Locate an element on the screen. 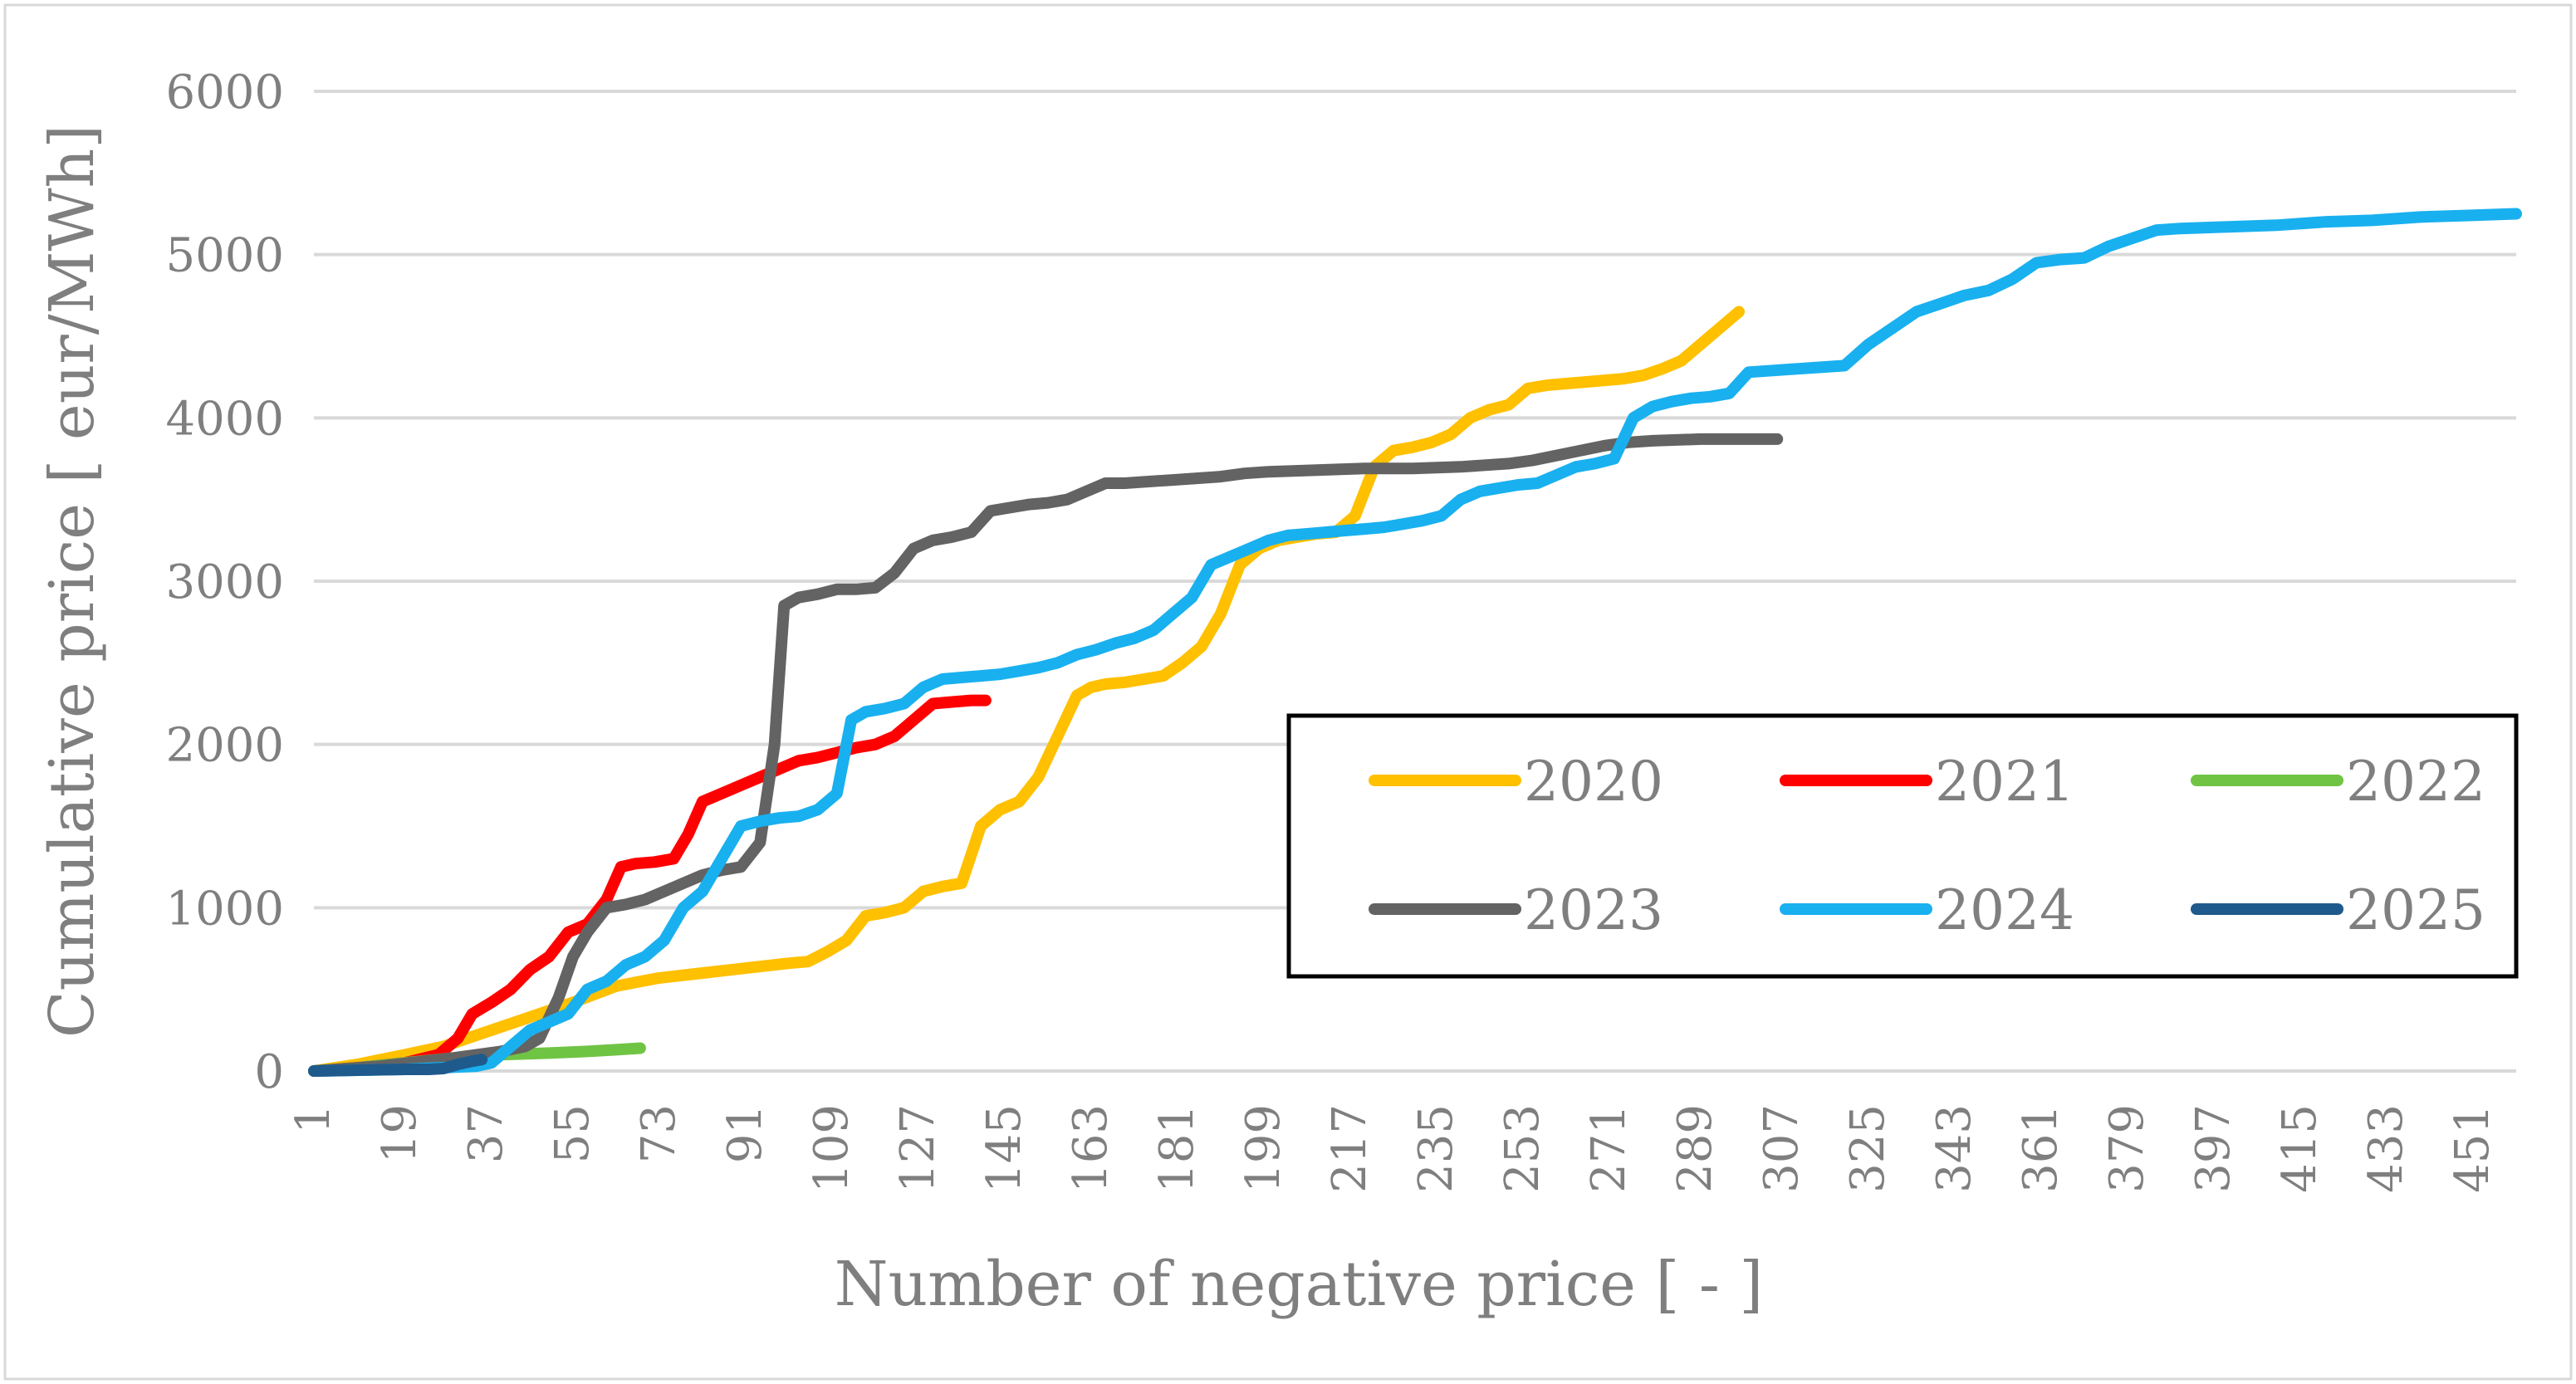 The width and height of the screenshot is (2576, 1384). x-tick-label: 325 is located at coordinates (1868, 1148).